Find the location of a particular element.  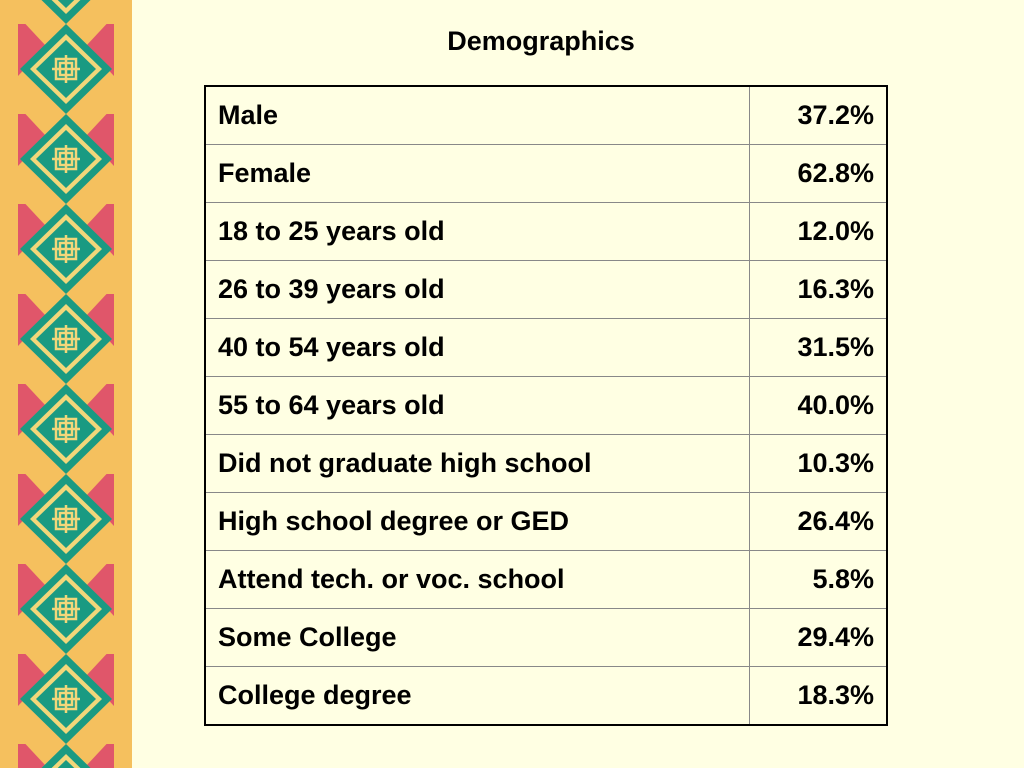

row-value: 16.3% is located at coordinates (818, 289).